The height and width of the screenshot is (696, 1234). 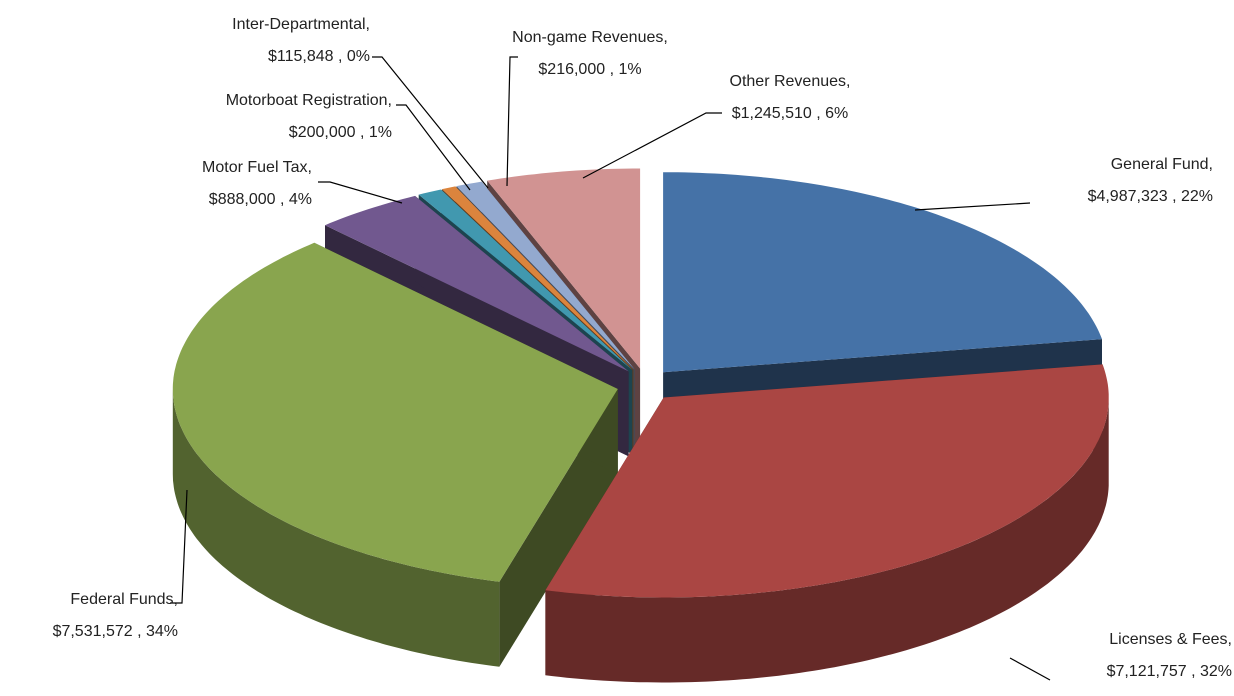 I want to click on data-label: Non-game Revenues,, so click(x=590, y=37).